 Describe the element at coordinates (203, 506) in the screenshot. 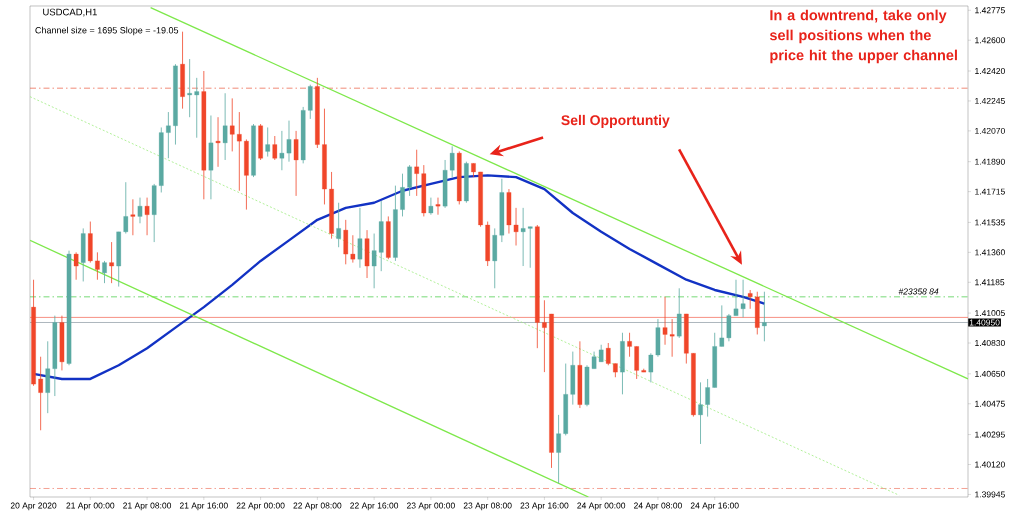

I see `x-tick-label: 21 Apr 16:00` at that location.